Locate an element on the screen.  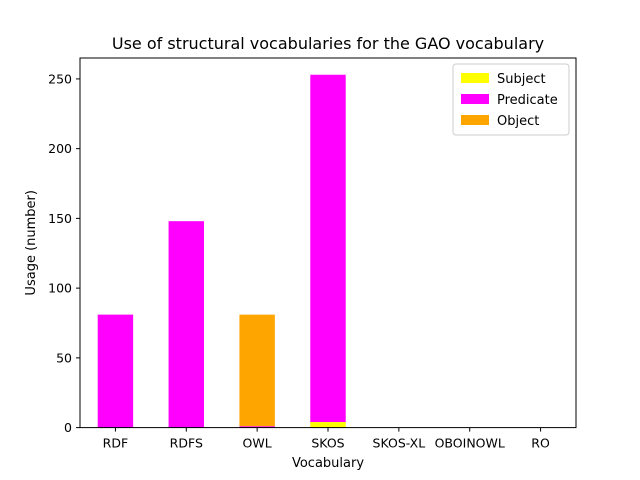
x-axis-label: Vocabulary is located at coordinates (328, 463).